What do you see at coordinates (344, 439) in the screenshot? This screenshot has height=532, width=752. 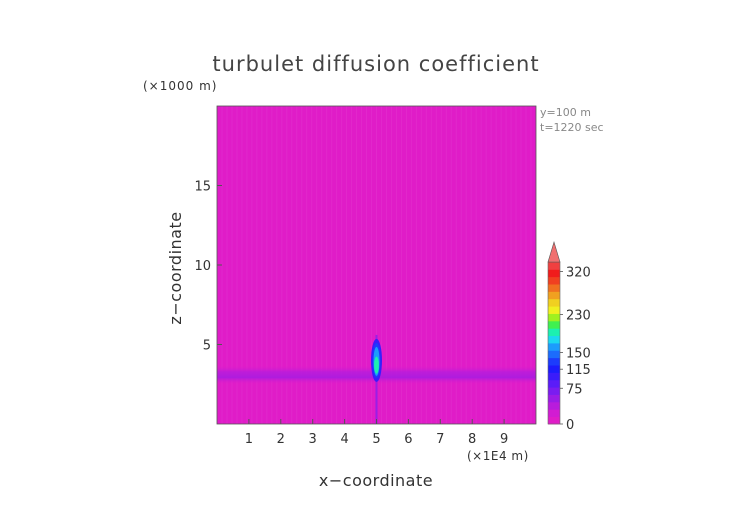 I see `x-tick-label: 4` at bounding box center [344, 439].